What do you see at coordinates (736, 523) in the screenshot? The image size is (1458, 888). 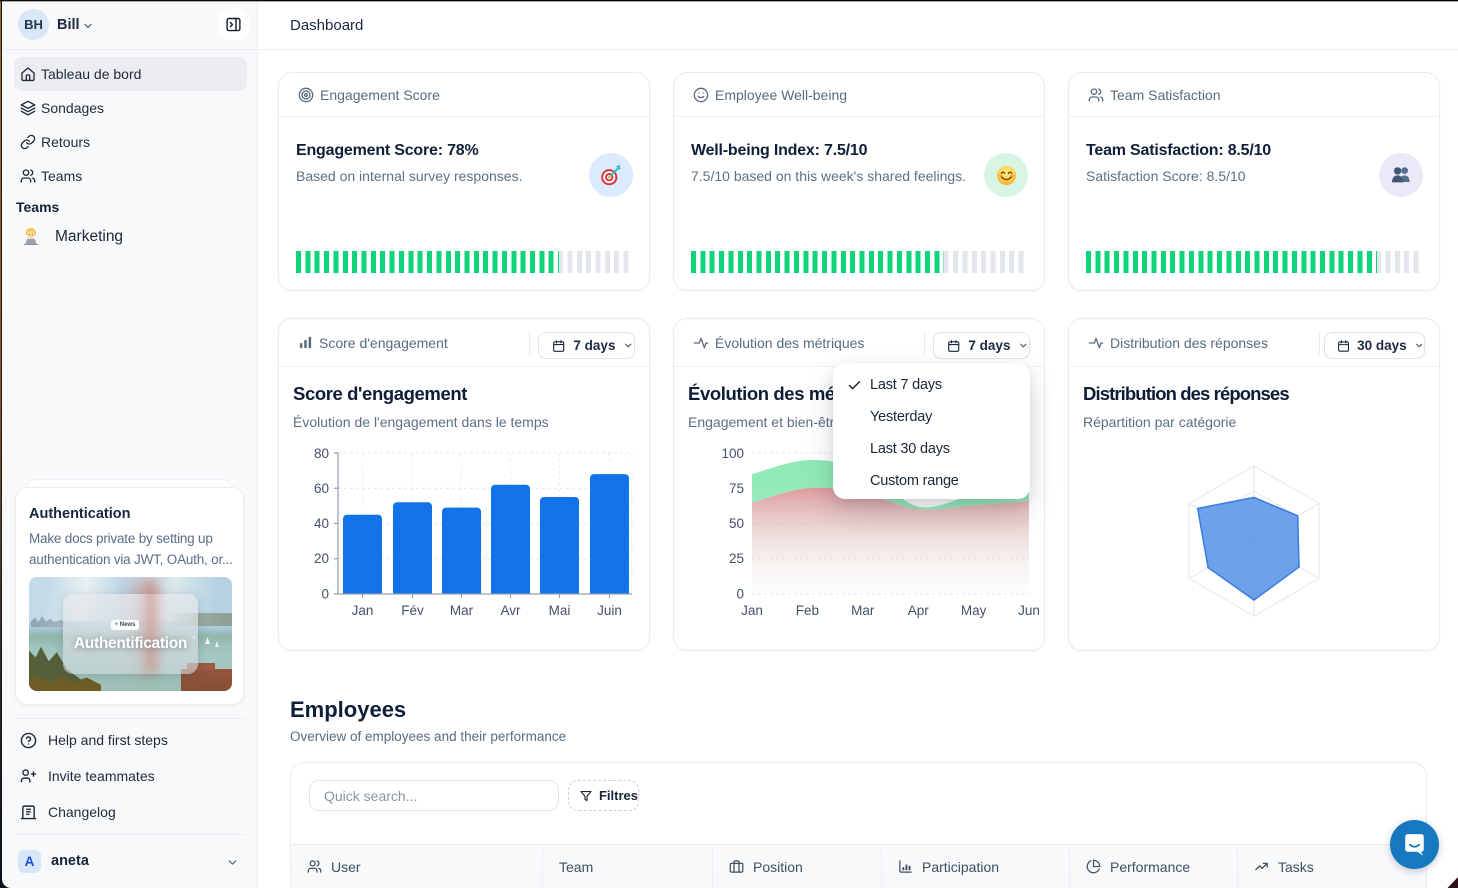 I see `svg-text: 50` at bounding box center [736, 523].